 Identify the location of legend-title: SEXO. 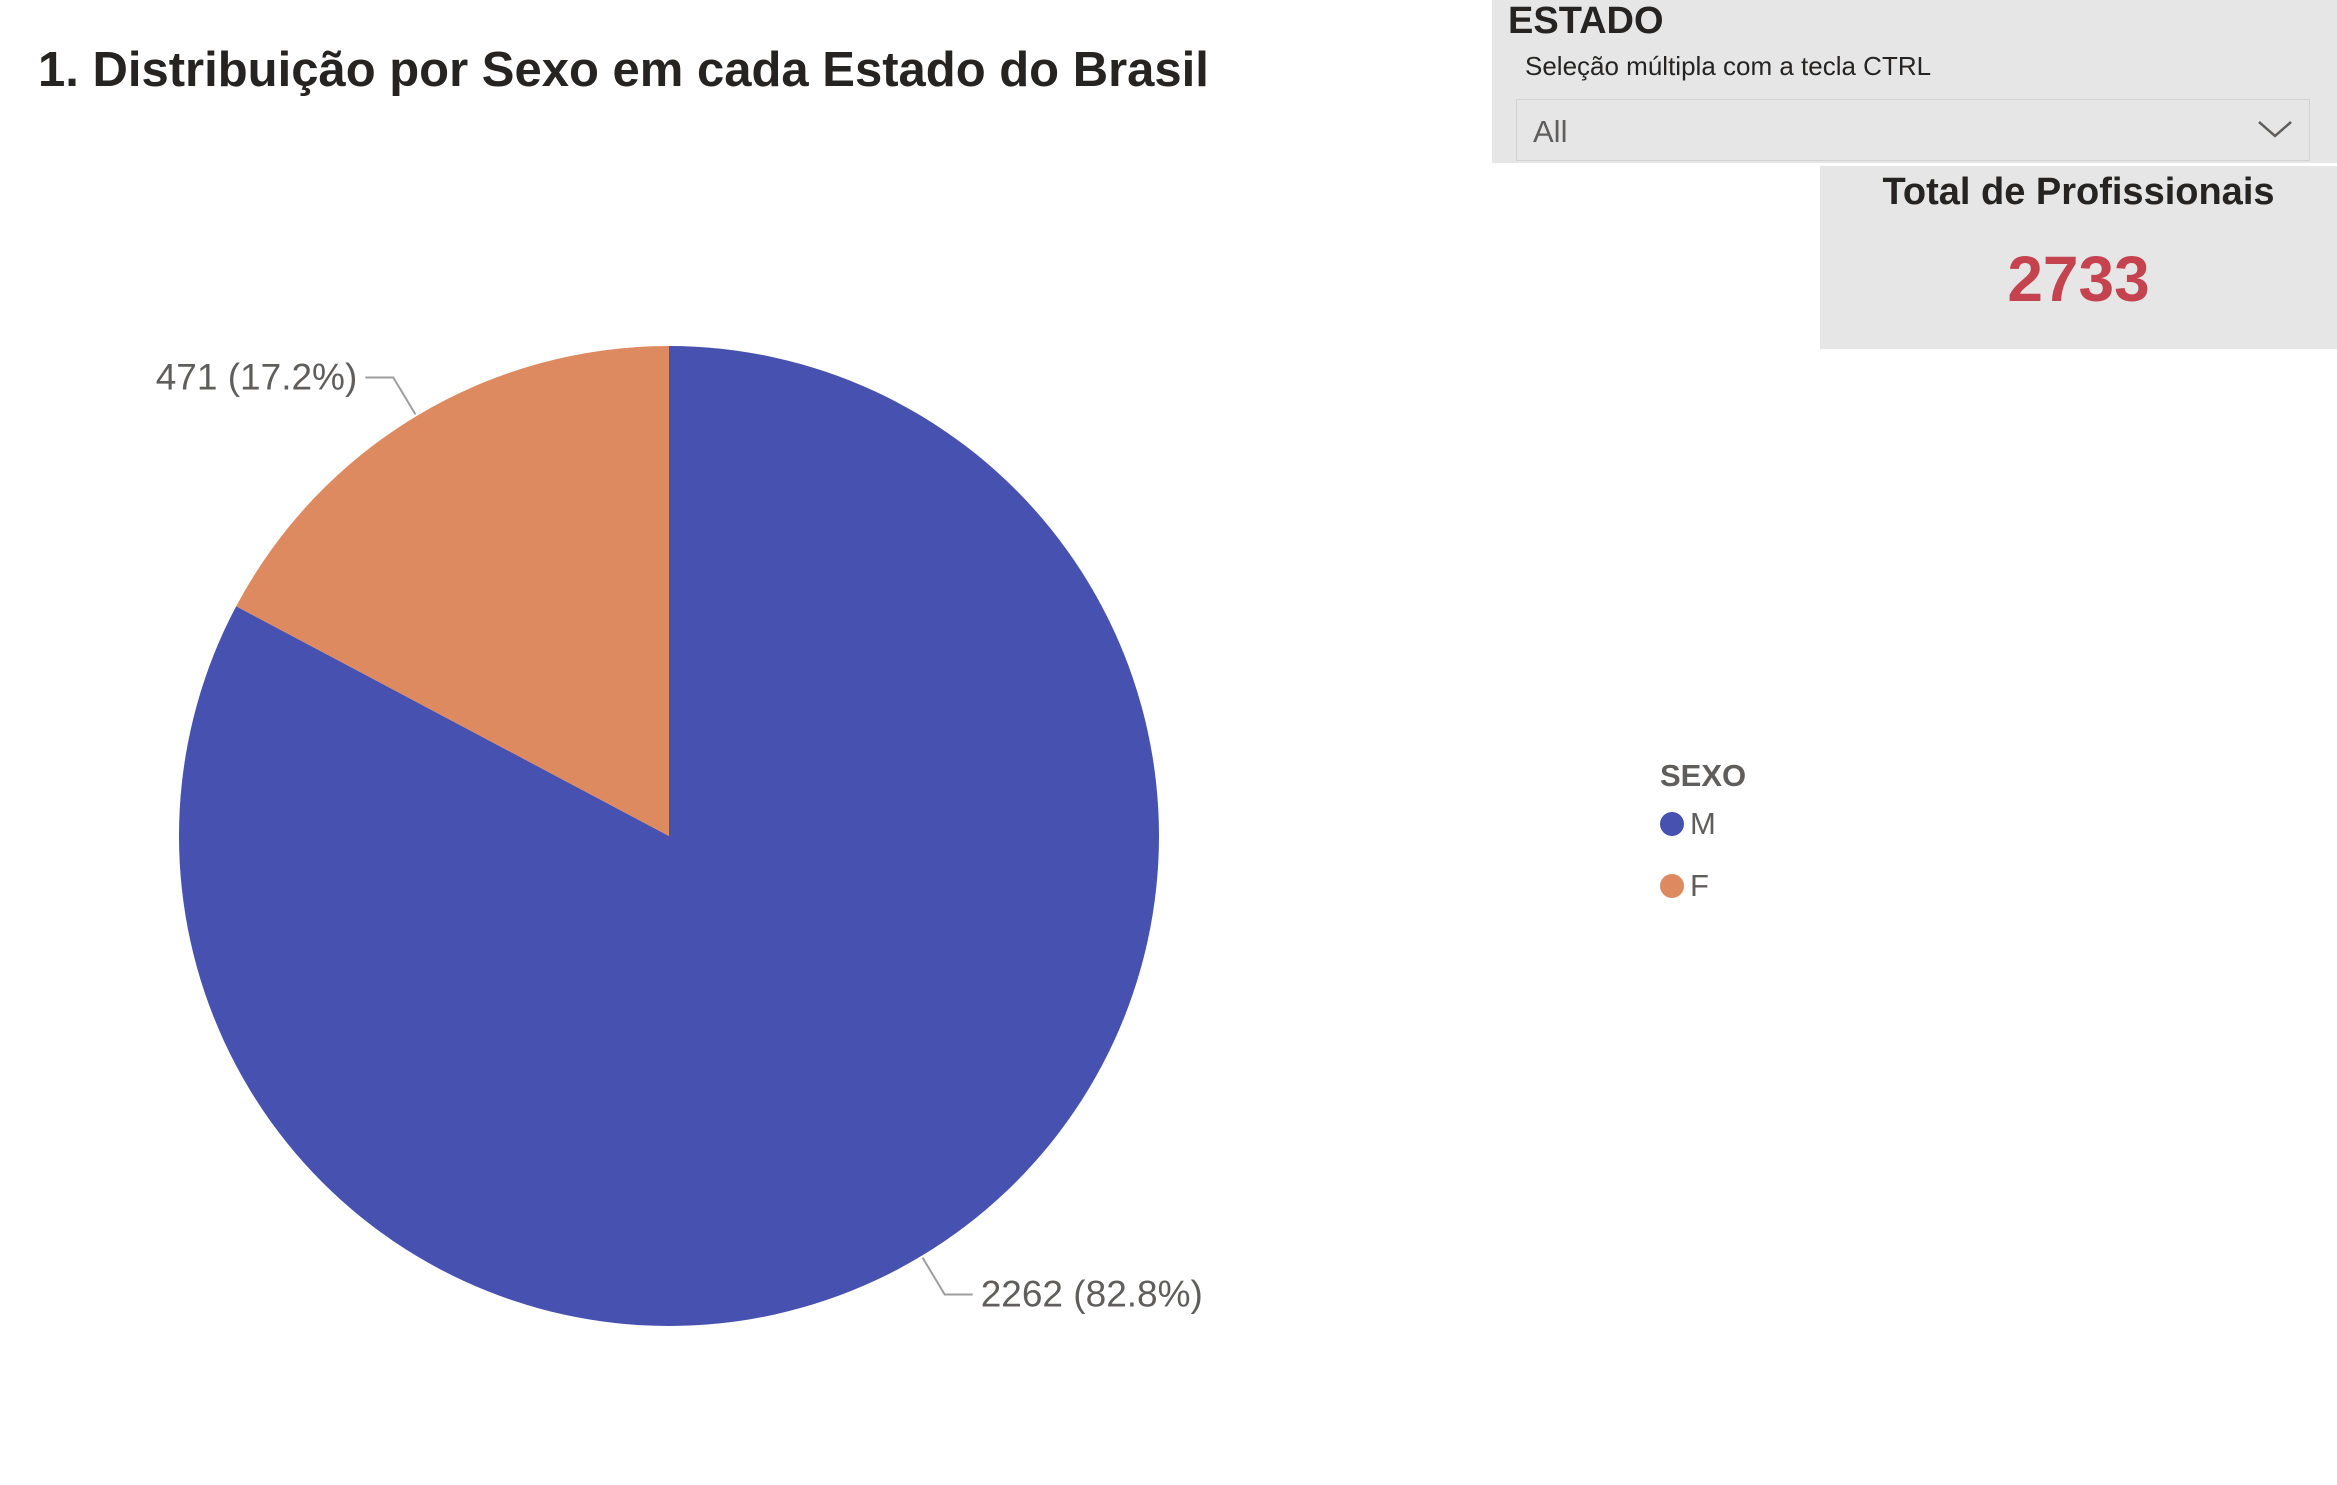
(1703, 775).